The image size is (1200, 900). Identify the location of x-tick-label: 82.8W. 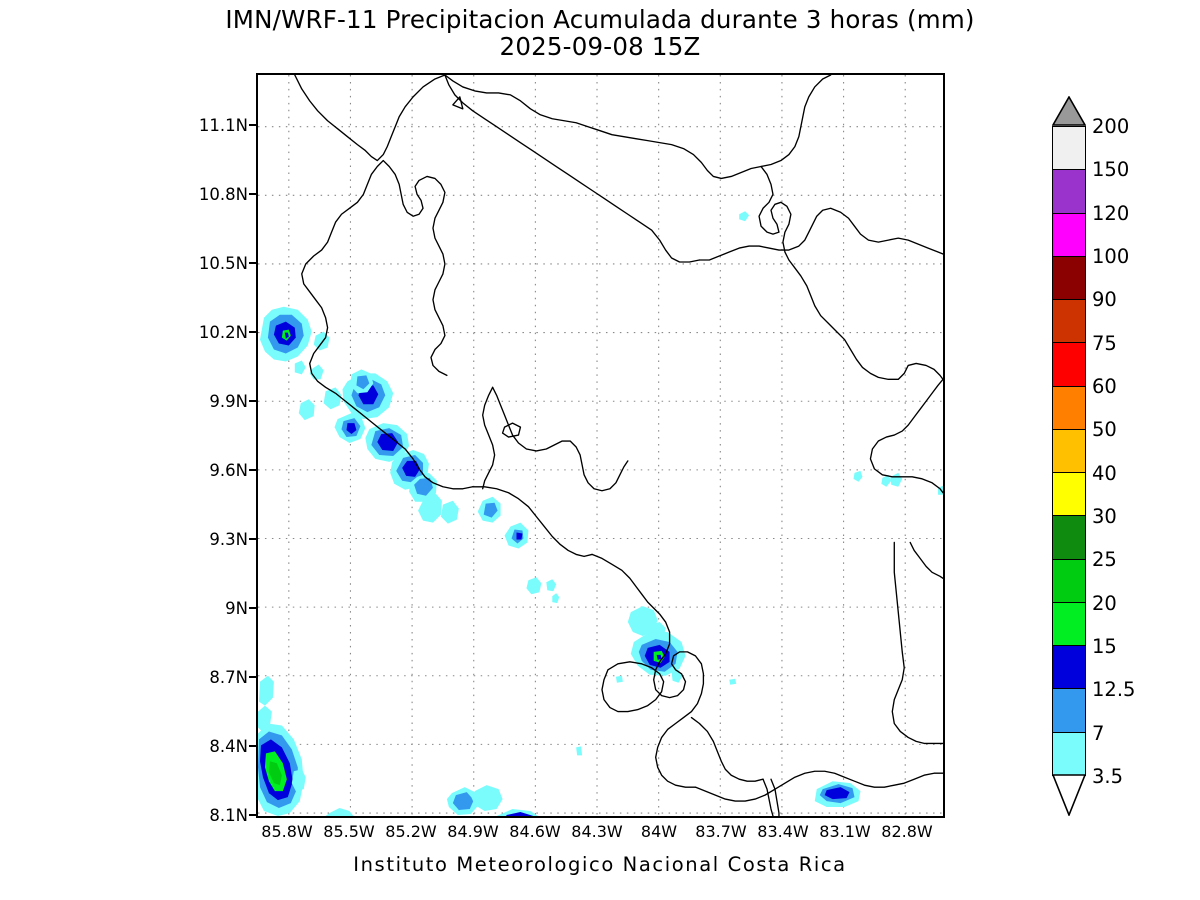
(907, 831).